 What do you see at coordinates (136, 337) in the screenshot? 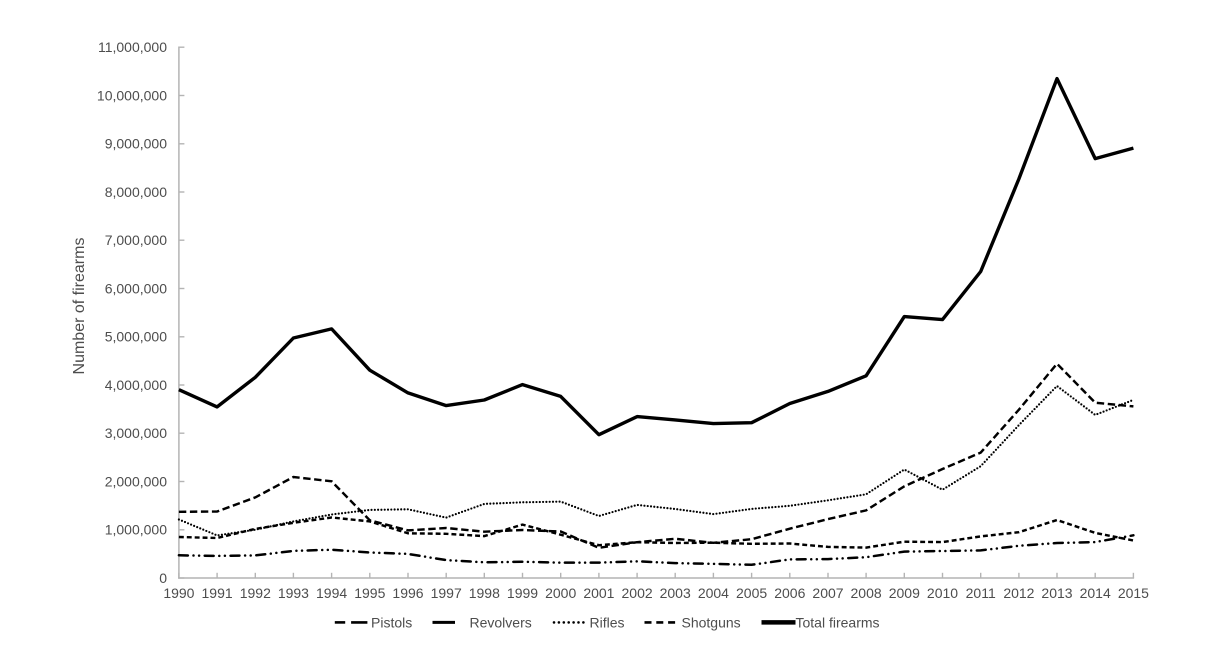
I see `svg-text: 5,000,000` at bounding box center [136, 337].